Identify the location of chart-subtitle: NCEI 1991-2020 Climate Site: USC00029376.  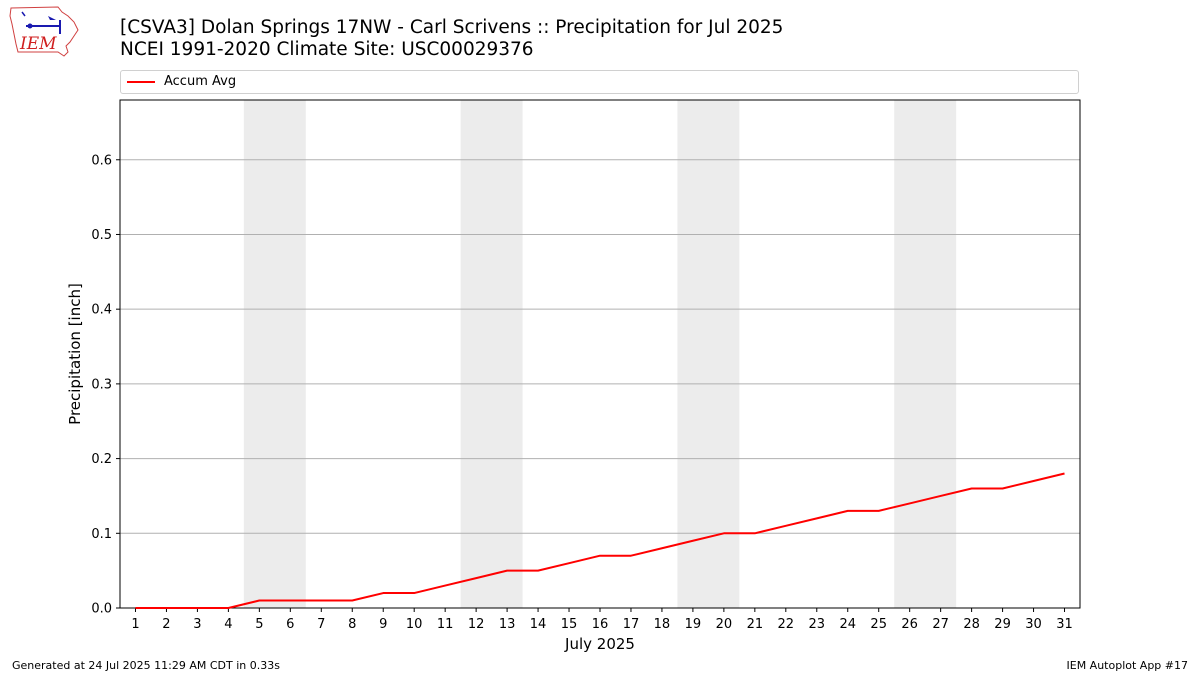
(327, 49).